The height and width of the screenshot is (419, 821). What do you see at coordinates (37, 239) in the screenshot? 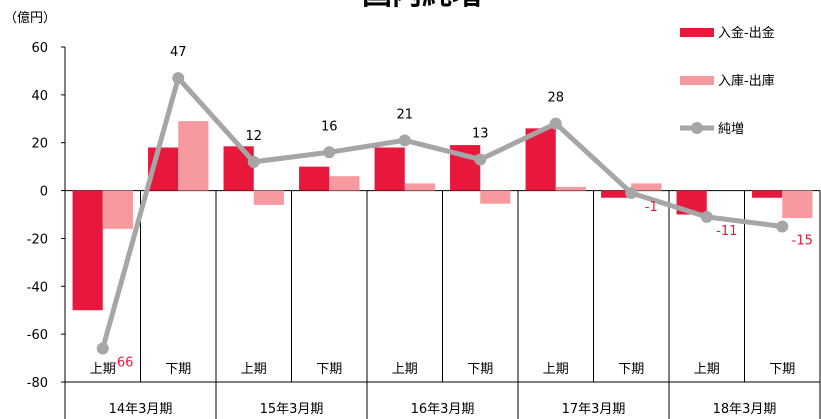
I see `y-tick-label: -20` at bounding box center [37, 239].